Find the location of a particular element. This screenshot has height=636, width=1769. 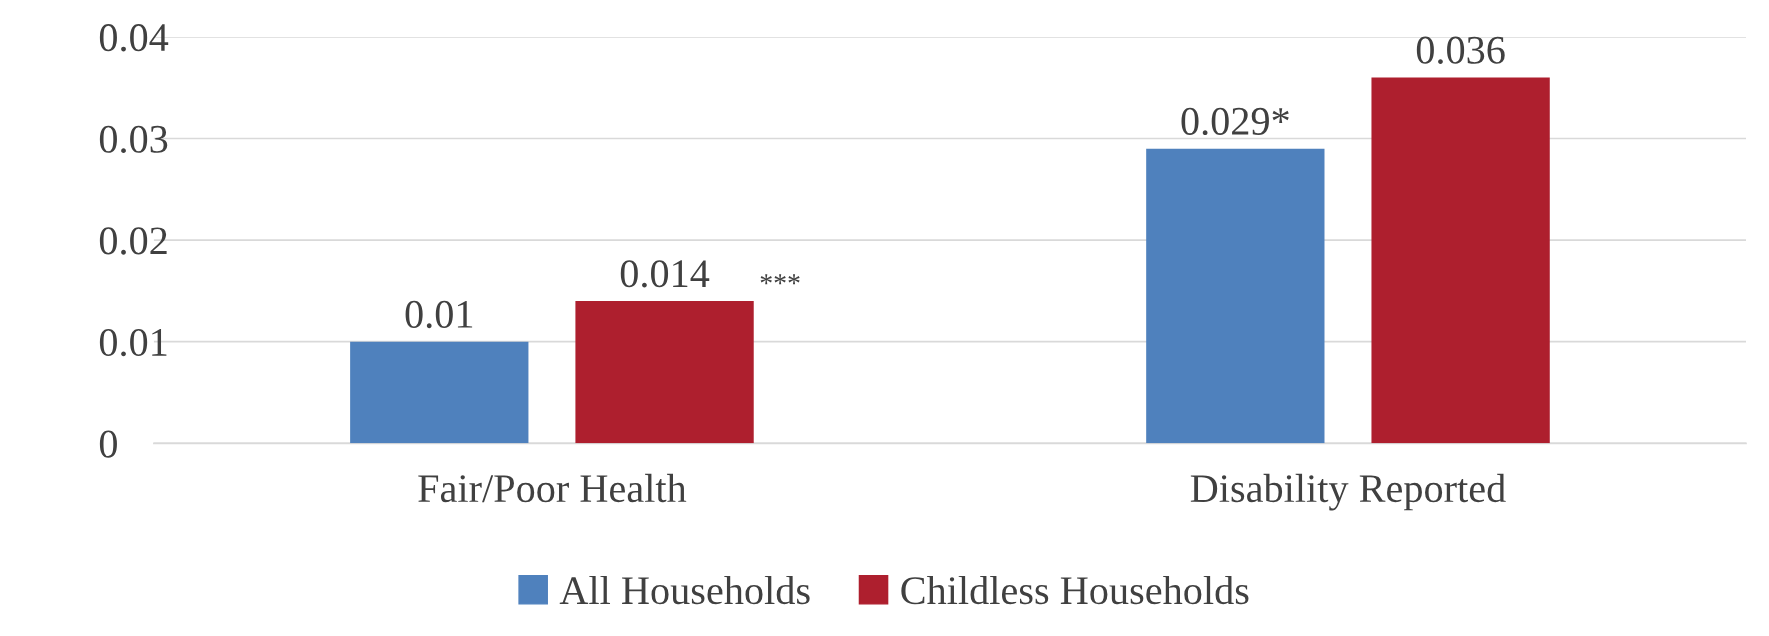

data-label: 0.014 is located at coordinates (665, 274).